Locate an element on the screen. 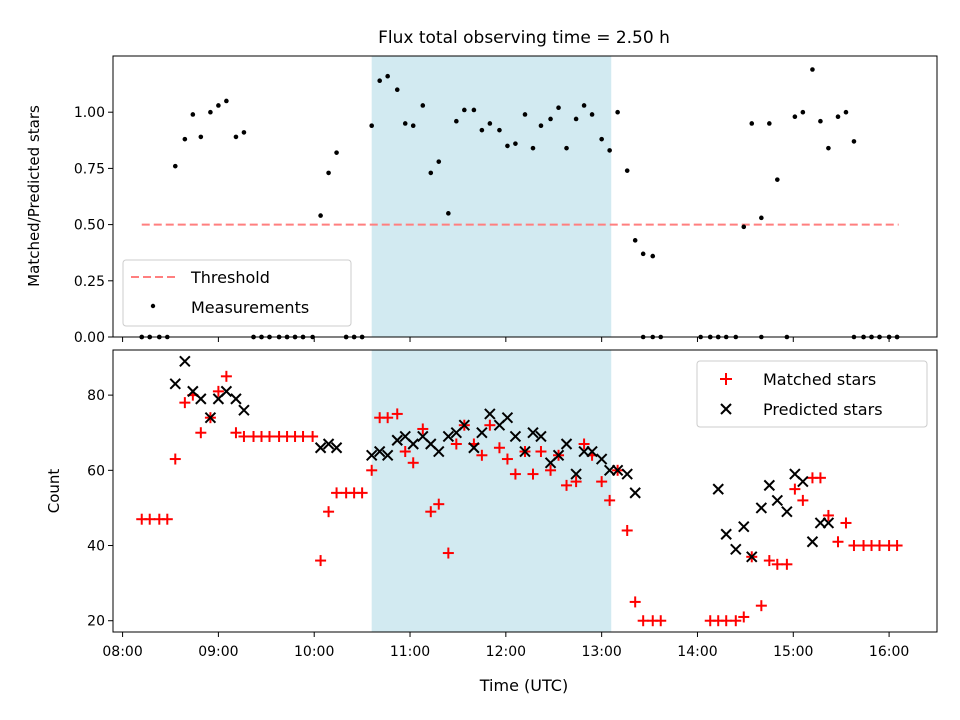  y-tick-label: 1.00 is located at coordinates (89, 113).